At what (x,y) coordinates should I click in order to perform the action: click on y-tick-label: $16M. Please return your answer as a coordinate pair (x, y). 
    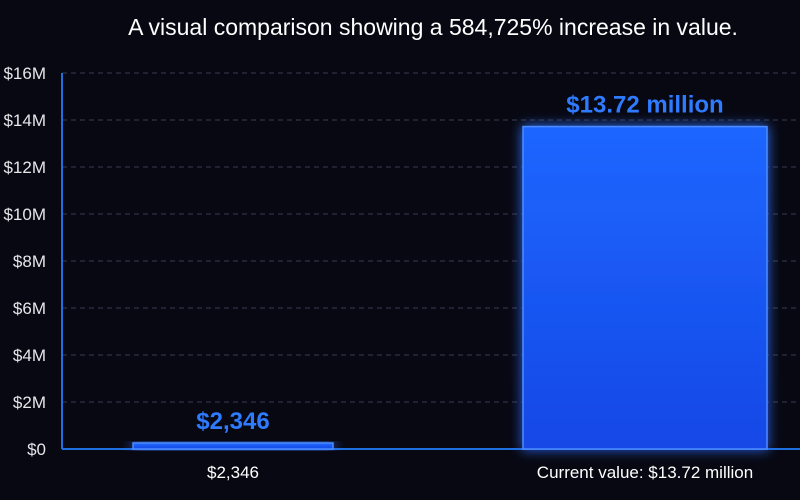
    Looking at the image, I should click on (24, 73).